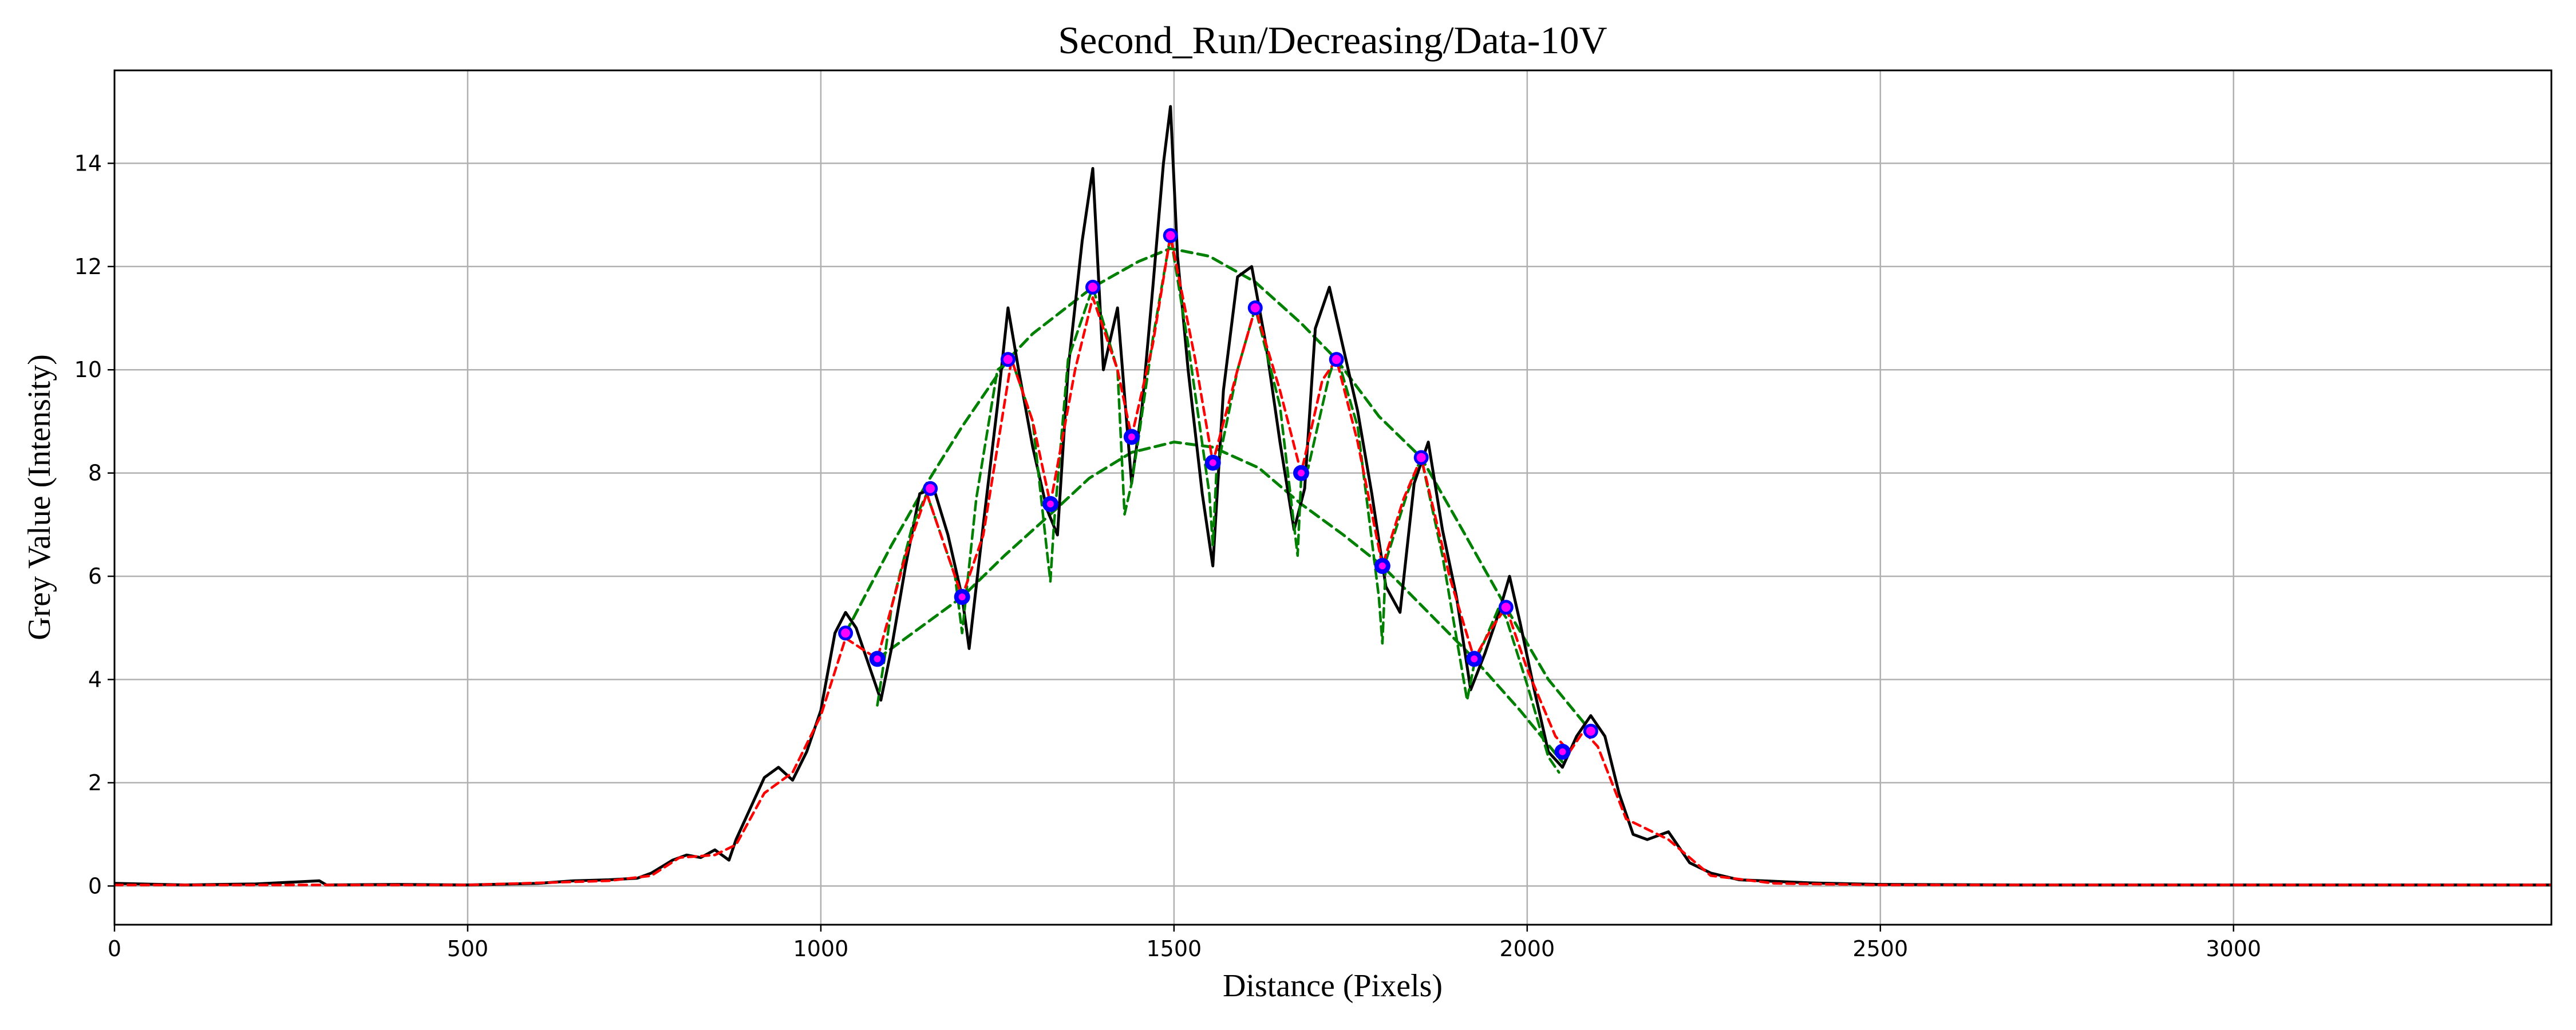  What do you see at coordinates (39, 497) in the screenshot?
I see `y-axis-label: Grey Value (Intensity)` at bounding box center [39, 497].